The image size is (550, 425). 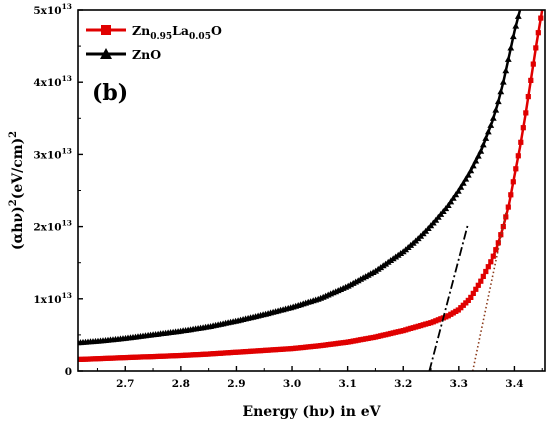 What do you see at coordinates (146, 54) in the screenshot?
I see `legend-label: ZnO` at bounding box center [146, 54].